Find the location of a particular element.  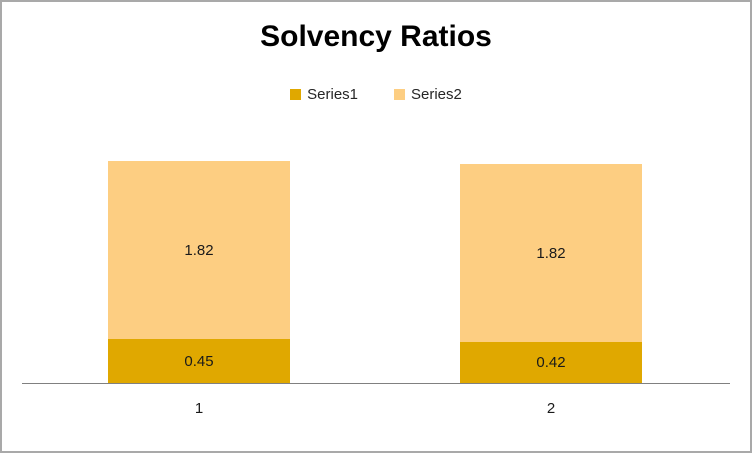

bar-segment-series1-category-2: 0.42 is located at coordinates (551, 362).